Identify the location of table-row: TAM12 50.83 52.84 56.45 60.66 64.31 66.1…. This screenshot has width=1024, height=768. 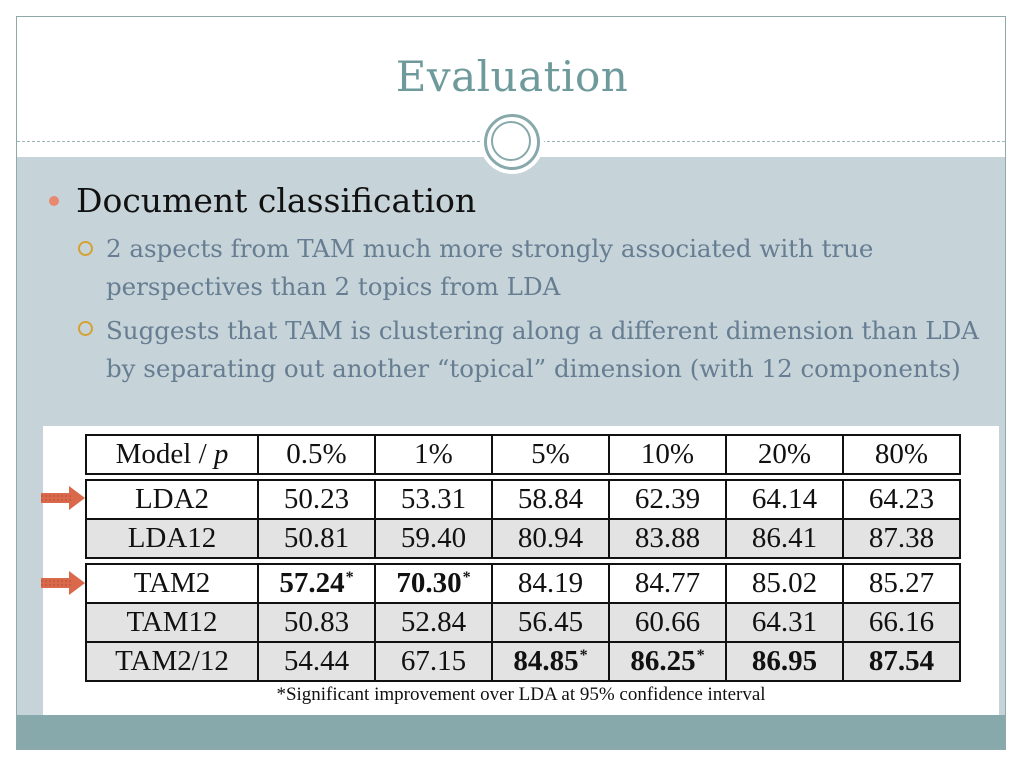
(523, 622).